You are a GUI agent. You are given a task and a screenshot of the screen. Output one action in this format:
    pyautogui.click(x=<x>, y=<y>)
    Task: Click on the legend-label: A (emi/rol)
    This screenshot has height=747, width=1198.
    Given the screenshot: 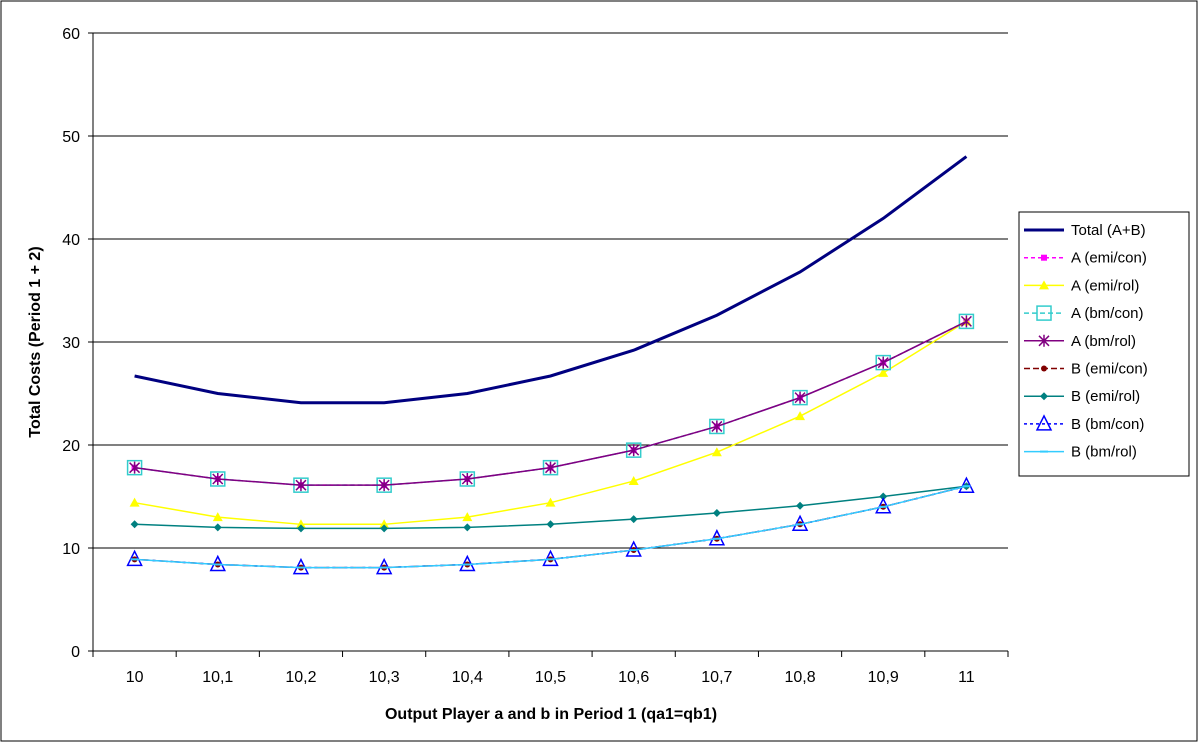 What is the action you would take?
    pyautogui.click(x=1105, y=285)
    